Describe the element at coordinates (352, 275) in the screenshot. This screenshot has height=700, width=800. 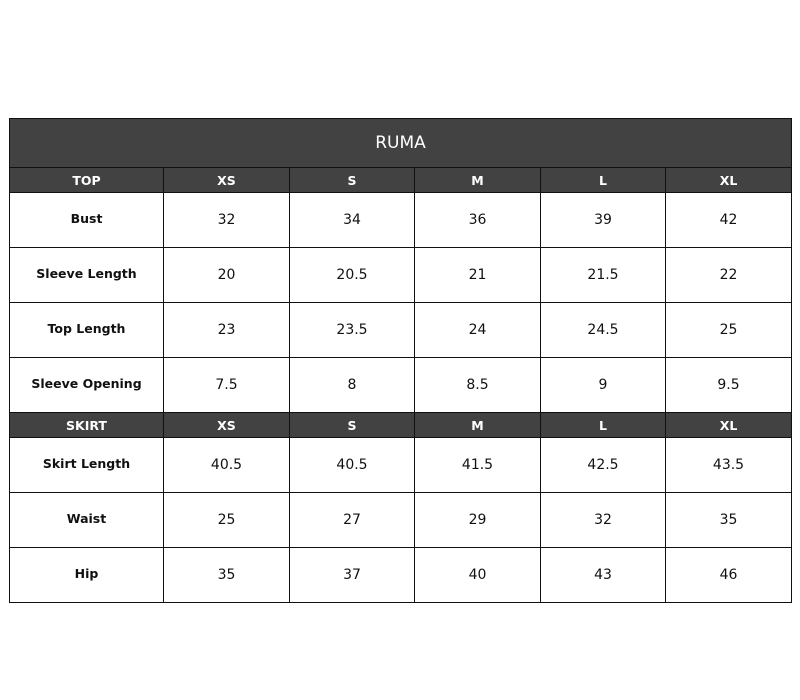
I see `measurement-value: 20.5` at that location.